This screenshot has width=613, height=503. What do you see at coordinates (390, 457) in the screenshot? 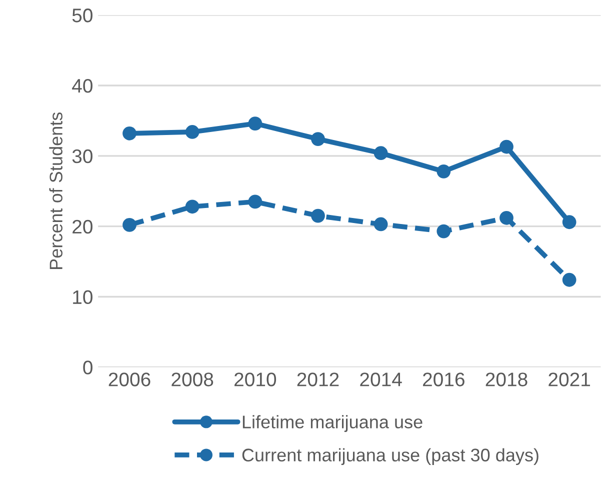
I see `legend-label: Current marijuana use (past 30 days)` at bounding box center [390, 457].